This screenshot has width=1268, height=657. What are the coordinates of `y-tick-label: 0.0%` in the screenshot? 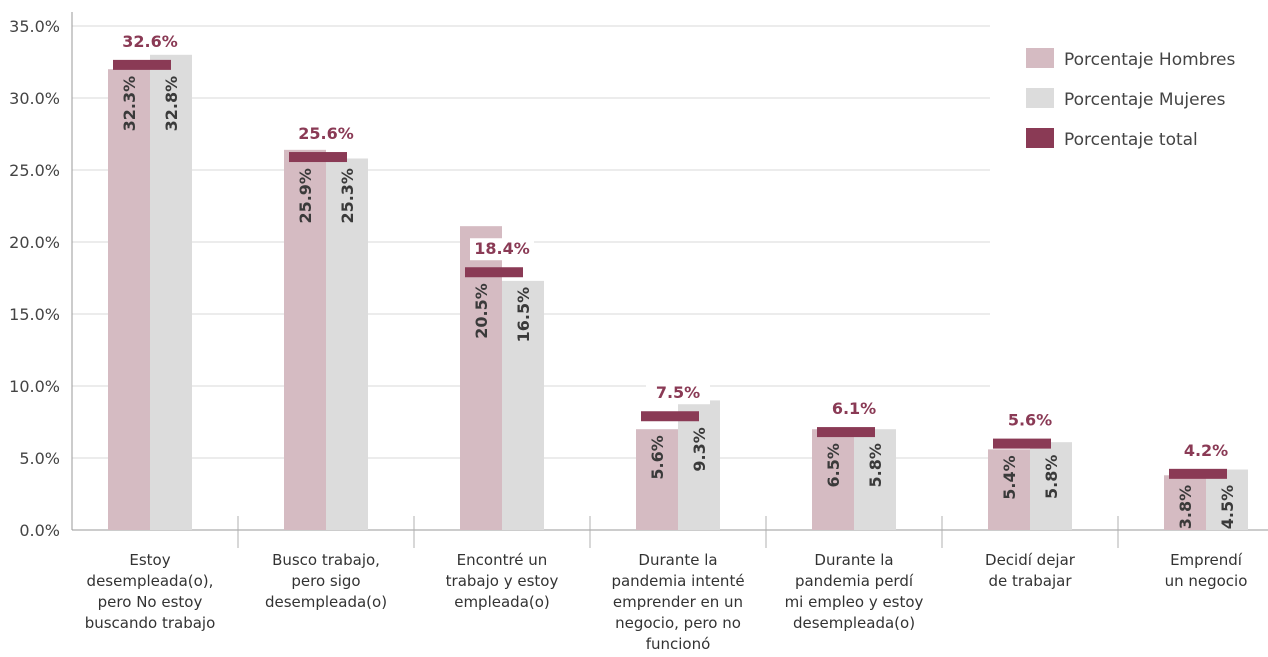 It's located at (39, 530).